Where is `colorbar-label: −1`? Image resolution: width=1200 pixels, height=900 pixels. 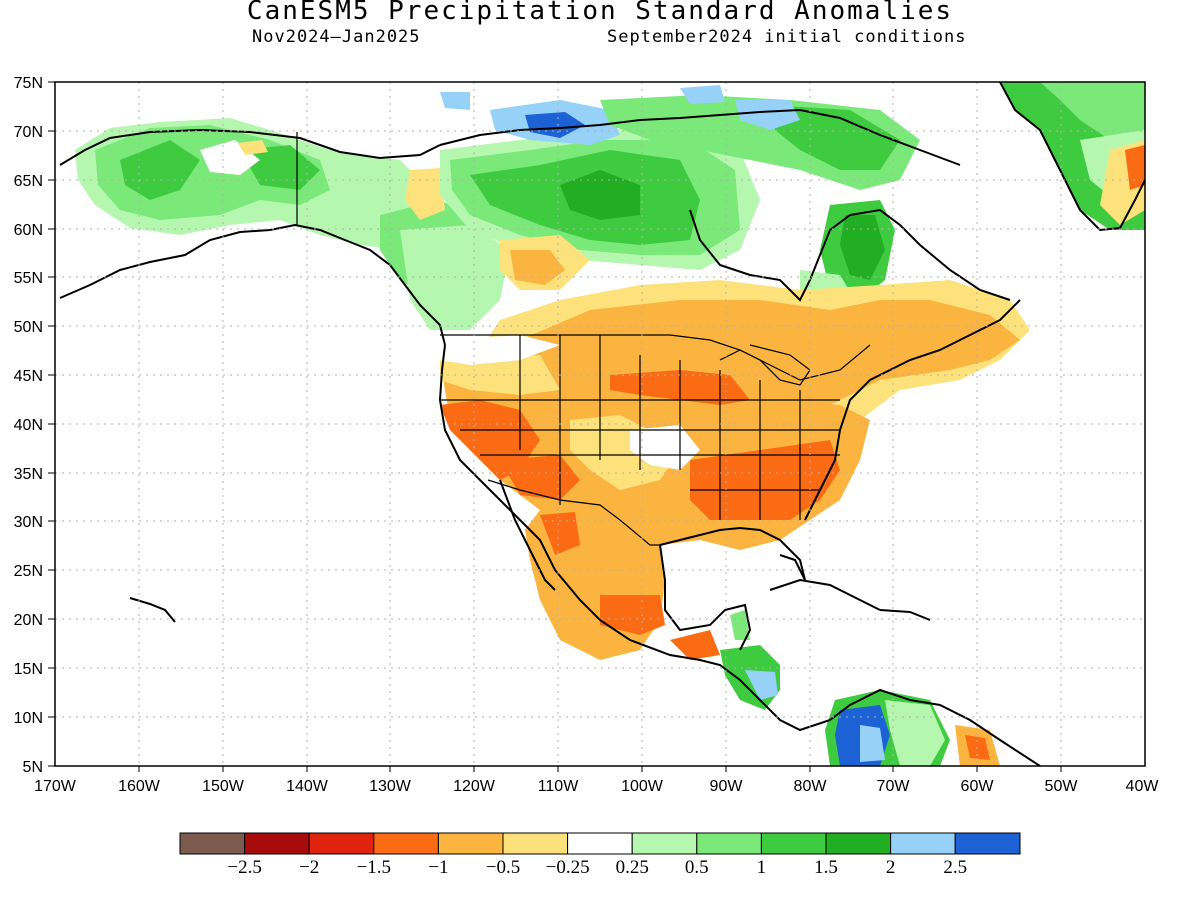 colorbar-label: −1 is located at coordinates (438, 867).